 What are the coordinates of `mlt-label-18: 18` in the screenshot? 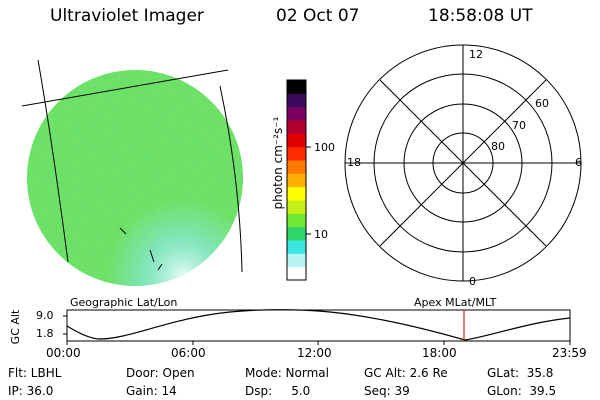 It's located at (354, 162).